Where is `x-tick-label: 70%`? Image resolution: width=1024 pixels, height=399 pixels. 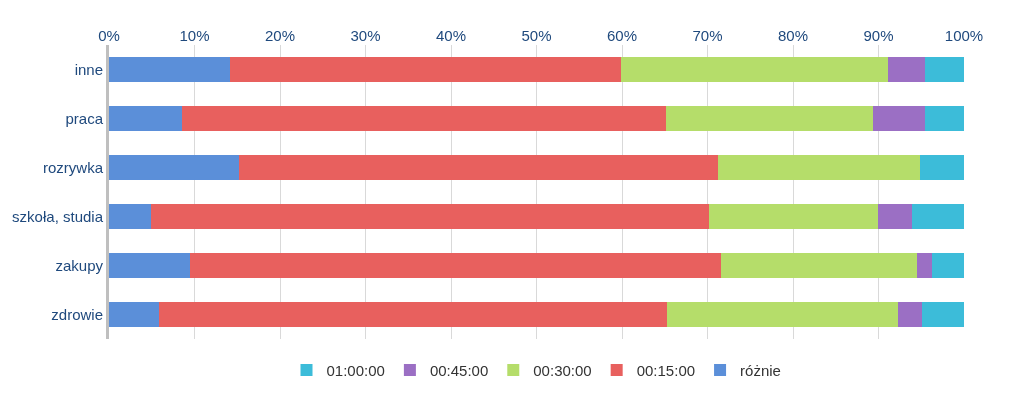 x-tick-label: 70% is located at coordinates (707, 35).